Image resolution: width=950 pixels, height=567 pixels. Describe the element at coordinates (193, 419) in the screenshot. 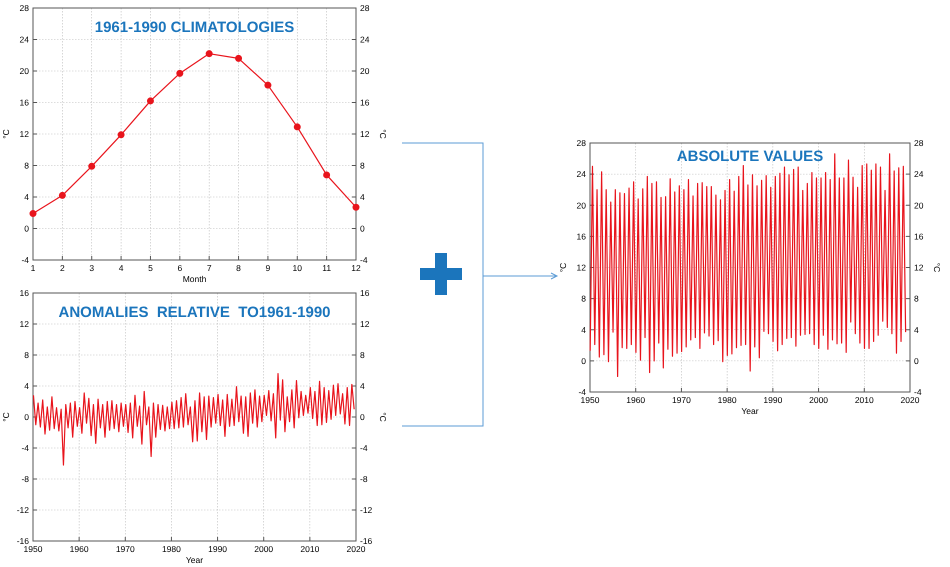

I see `line-series` at that location.